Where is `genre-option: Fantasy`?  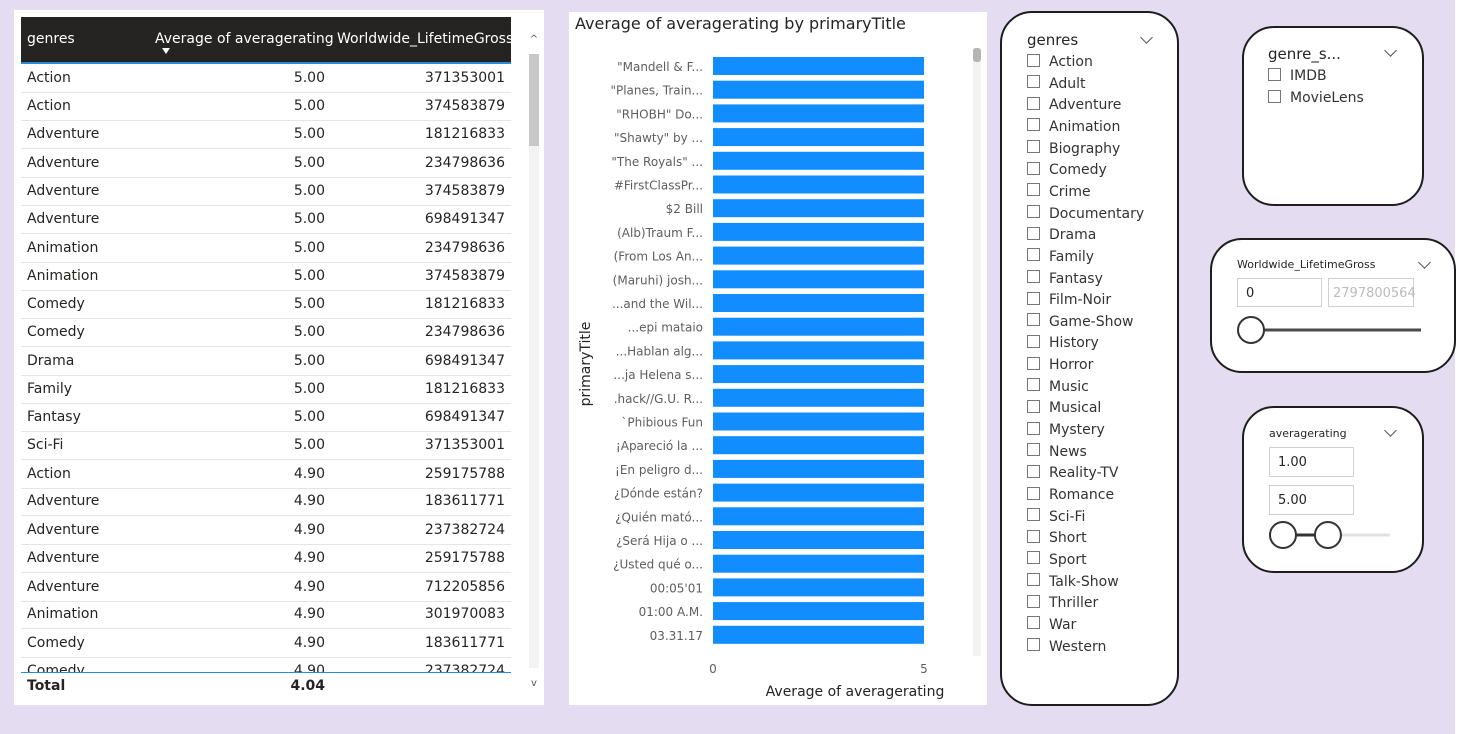 genre-option: Fantasy is located at coordinates (1065, 281).